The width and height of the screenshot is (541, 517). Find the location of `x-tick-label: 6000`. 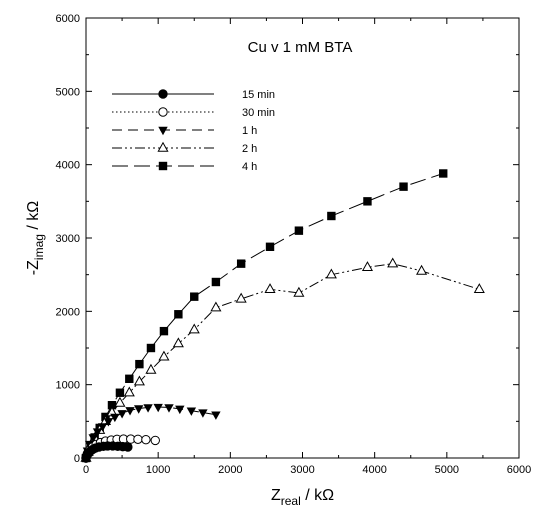

x-tick-label: 6000 is located at coordinates (519, 470).